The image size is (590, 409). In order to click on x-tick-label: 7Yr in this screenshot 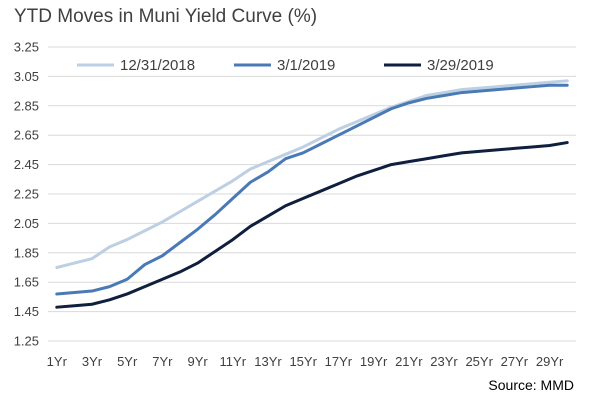, I will do `click(162, 361)`.